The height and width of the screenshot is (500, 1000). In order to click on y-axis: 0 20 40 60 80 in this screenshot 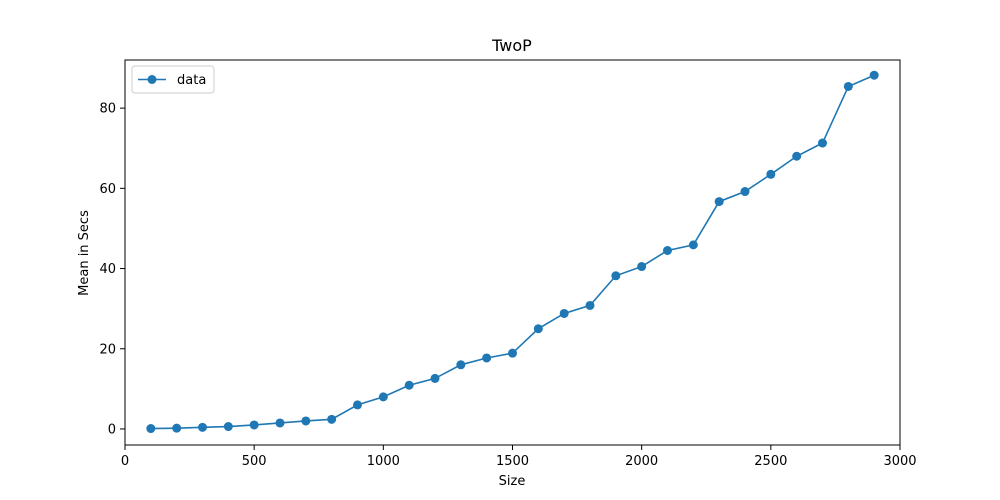, I will do `click(112, 269)`.